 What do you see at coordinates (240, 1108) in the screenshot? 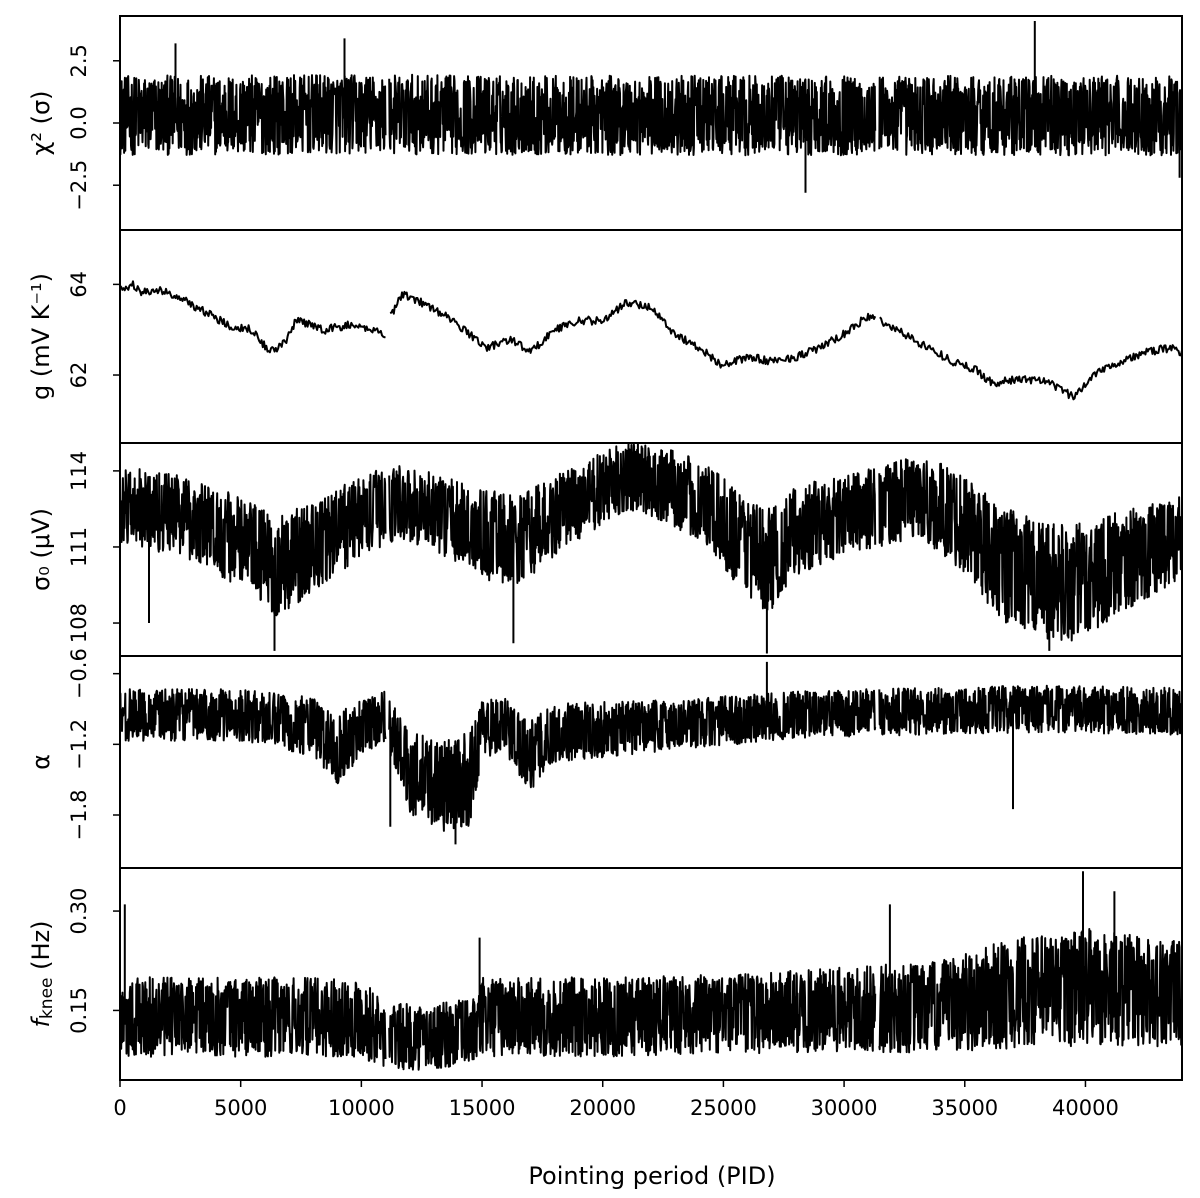
I see `x-tick-label: 5000` at bounding box center [240, 1108].